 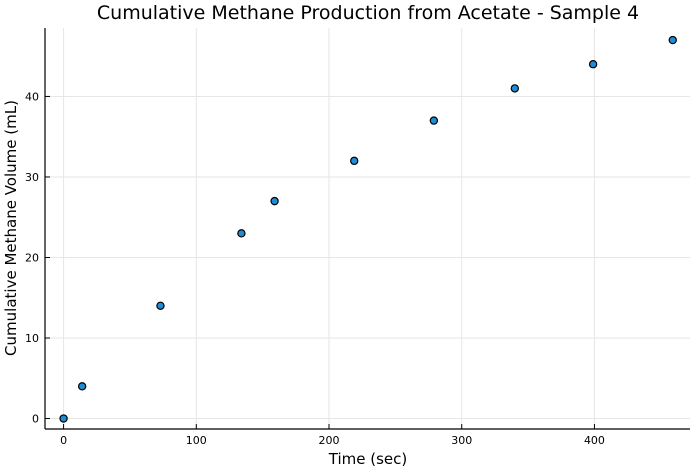 What do you see at coordinates (461, 440) in the screenshot?
I see `x-tick-label: 300` at bounding box center [461, 440].